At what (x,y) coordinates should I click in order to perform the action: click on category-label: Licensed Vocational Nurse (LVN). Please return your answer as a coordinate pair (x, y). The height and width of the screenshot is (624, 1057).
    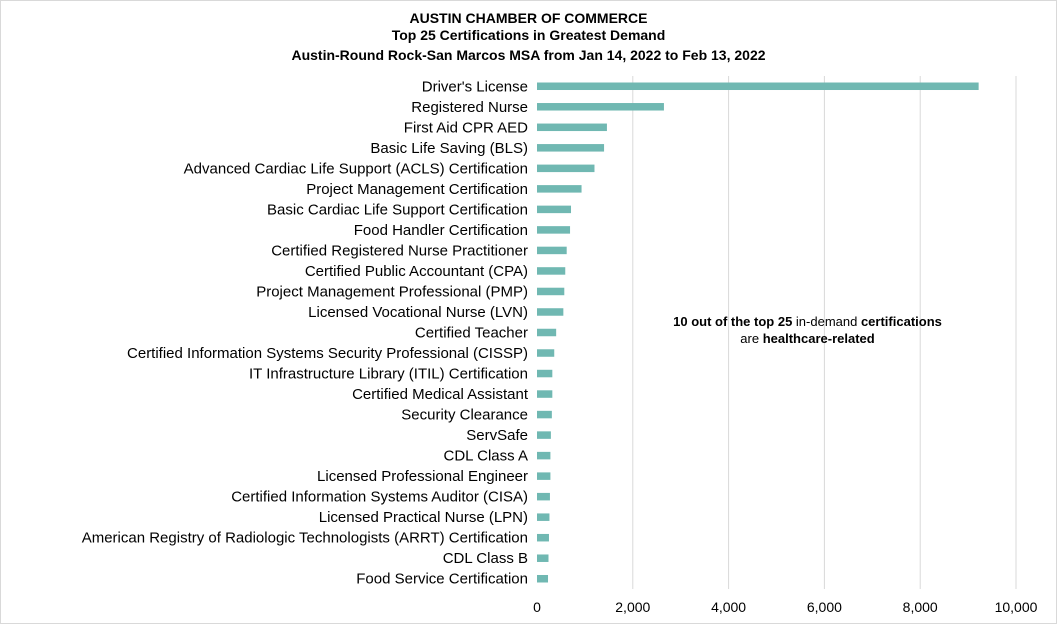
    Looking at the image, I should click on (418, 312).